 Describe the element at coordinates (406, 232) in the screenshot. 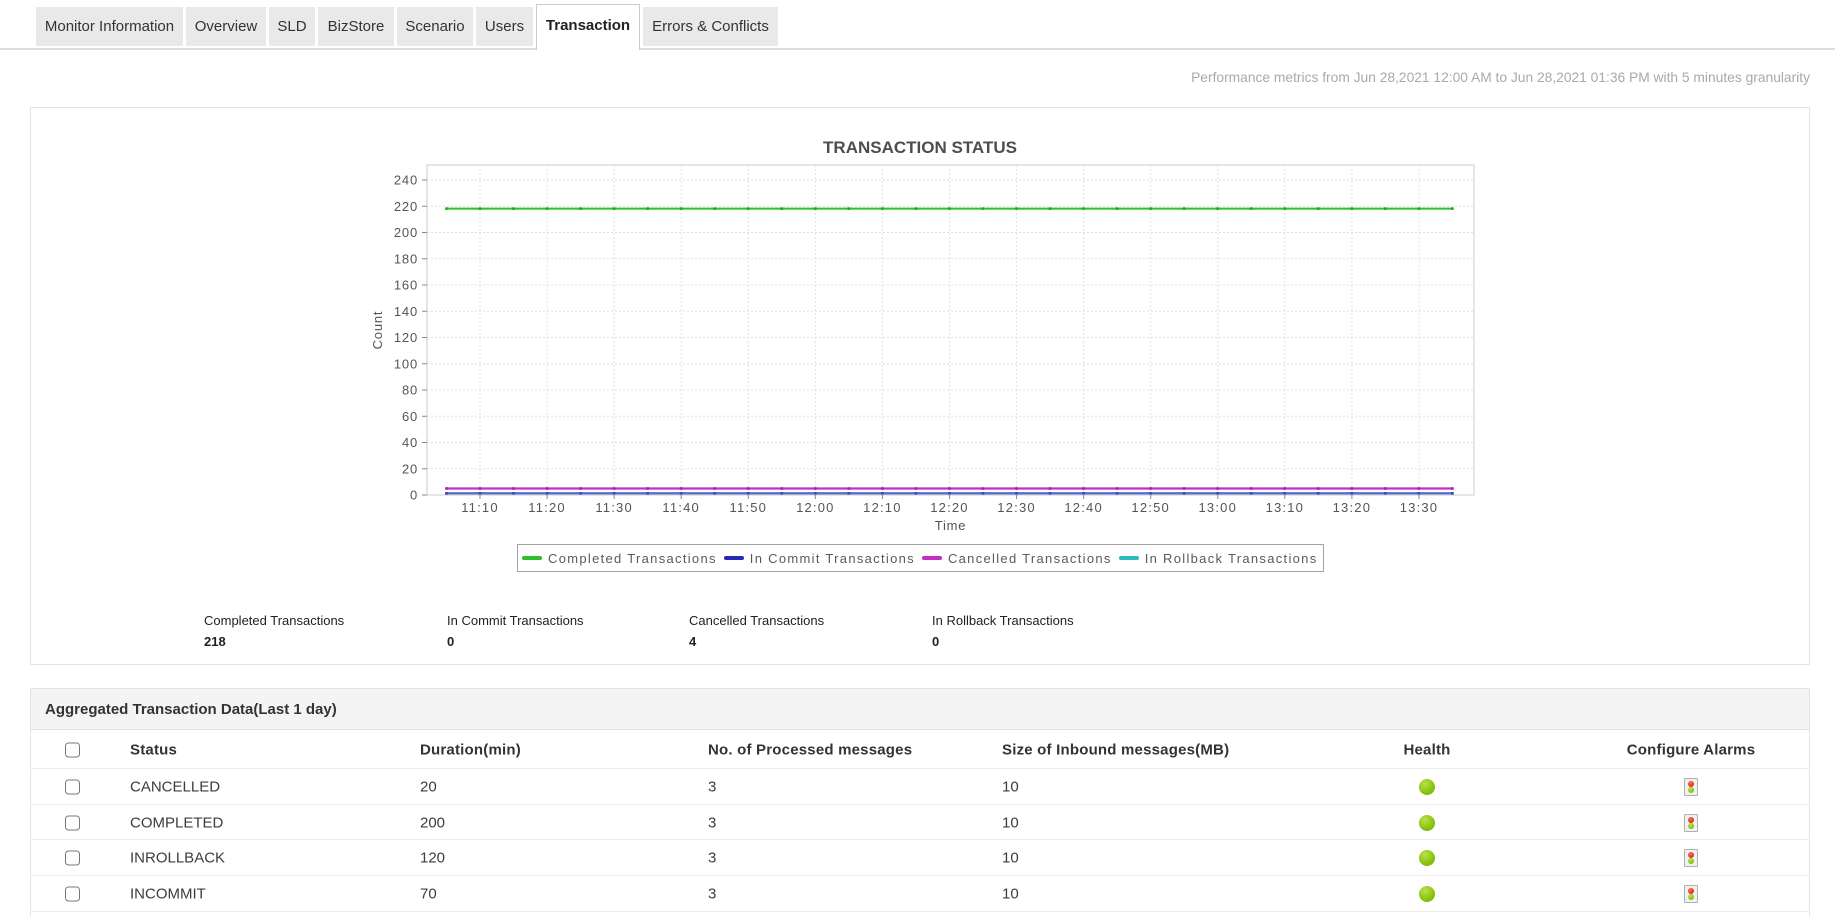

I see `svg-text: 200` at that location.